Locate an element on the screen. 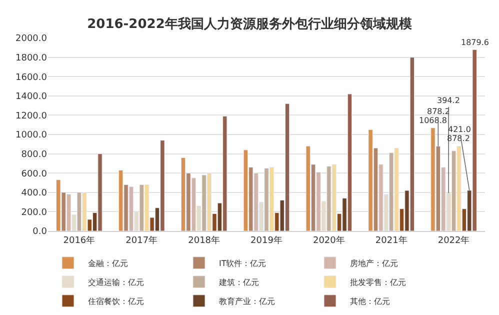  legend-label: 教育产业：亿元 is located at coordinates (247, 301).